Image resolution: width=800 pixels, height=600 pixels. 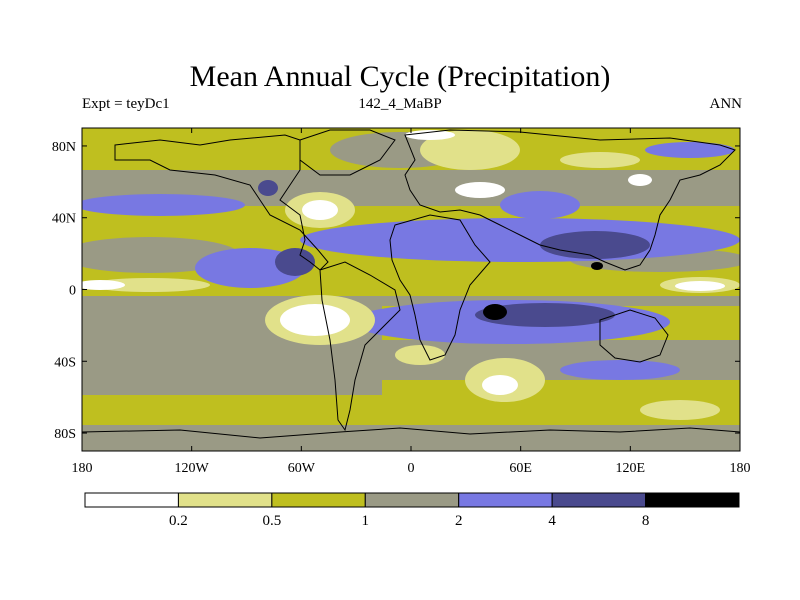 What do you see at coordinates (64, 219) in the screenshot?
I see `lat-tick-label: 40N` at bounding box center [64, 219].